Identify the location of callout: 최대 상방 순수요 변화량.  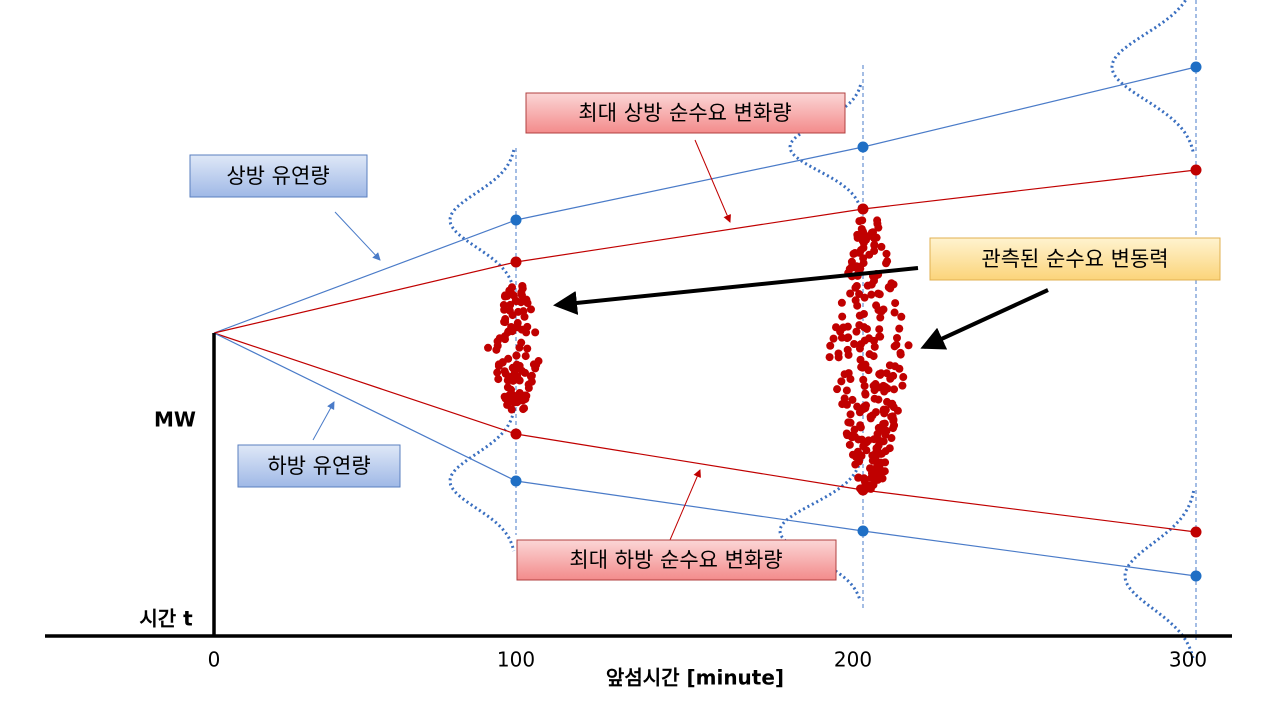
(684, 113).